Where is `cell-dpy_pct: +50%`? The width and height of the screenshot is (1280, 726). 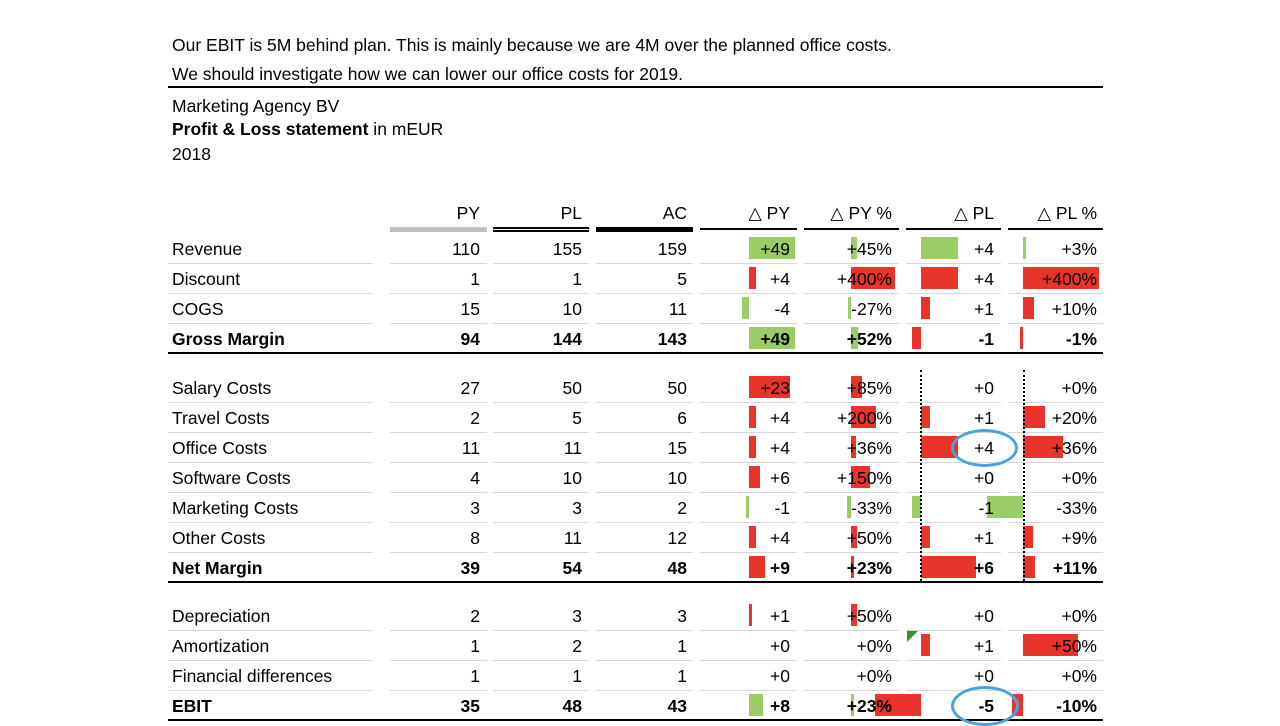
cell-dpy_pct: +50% is located at coordinates (869, 616).